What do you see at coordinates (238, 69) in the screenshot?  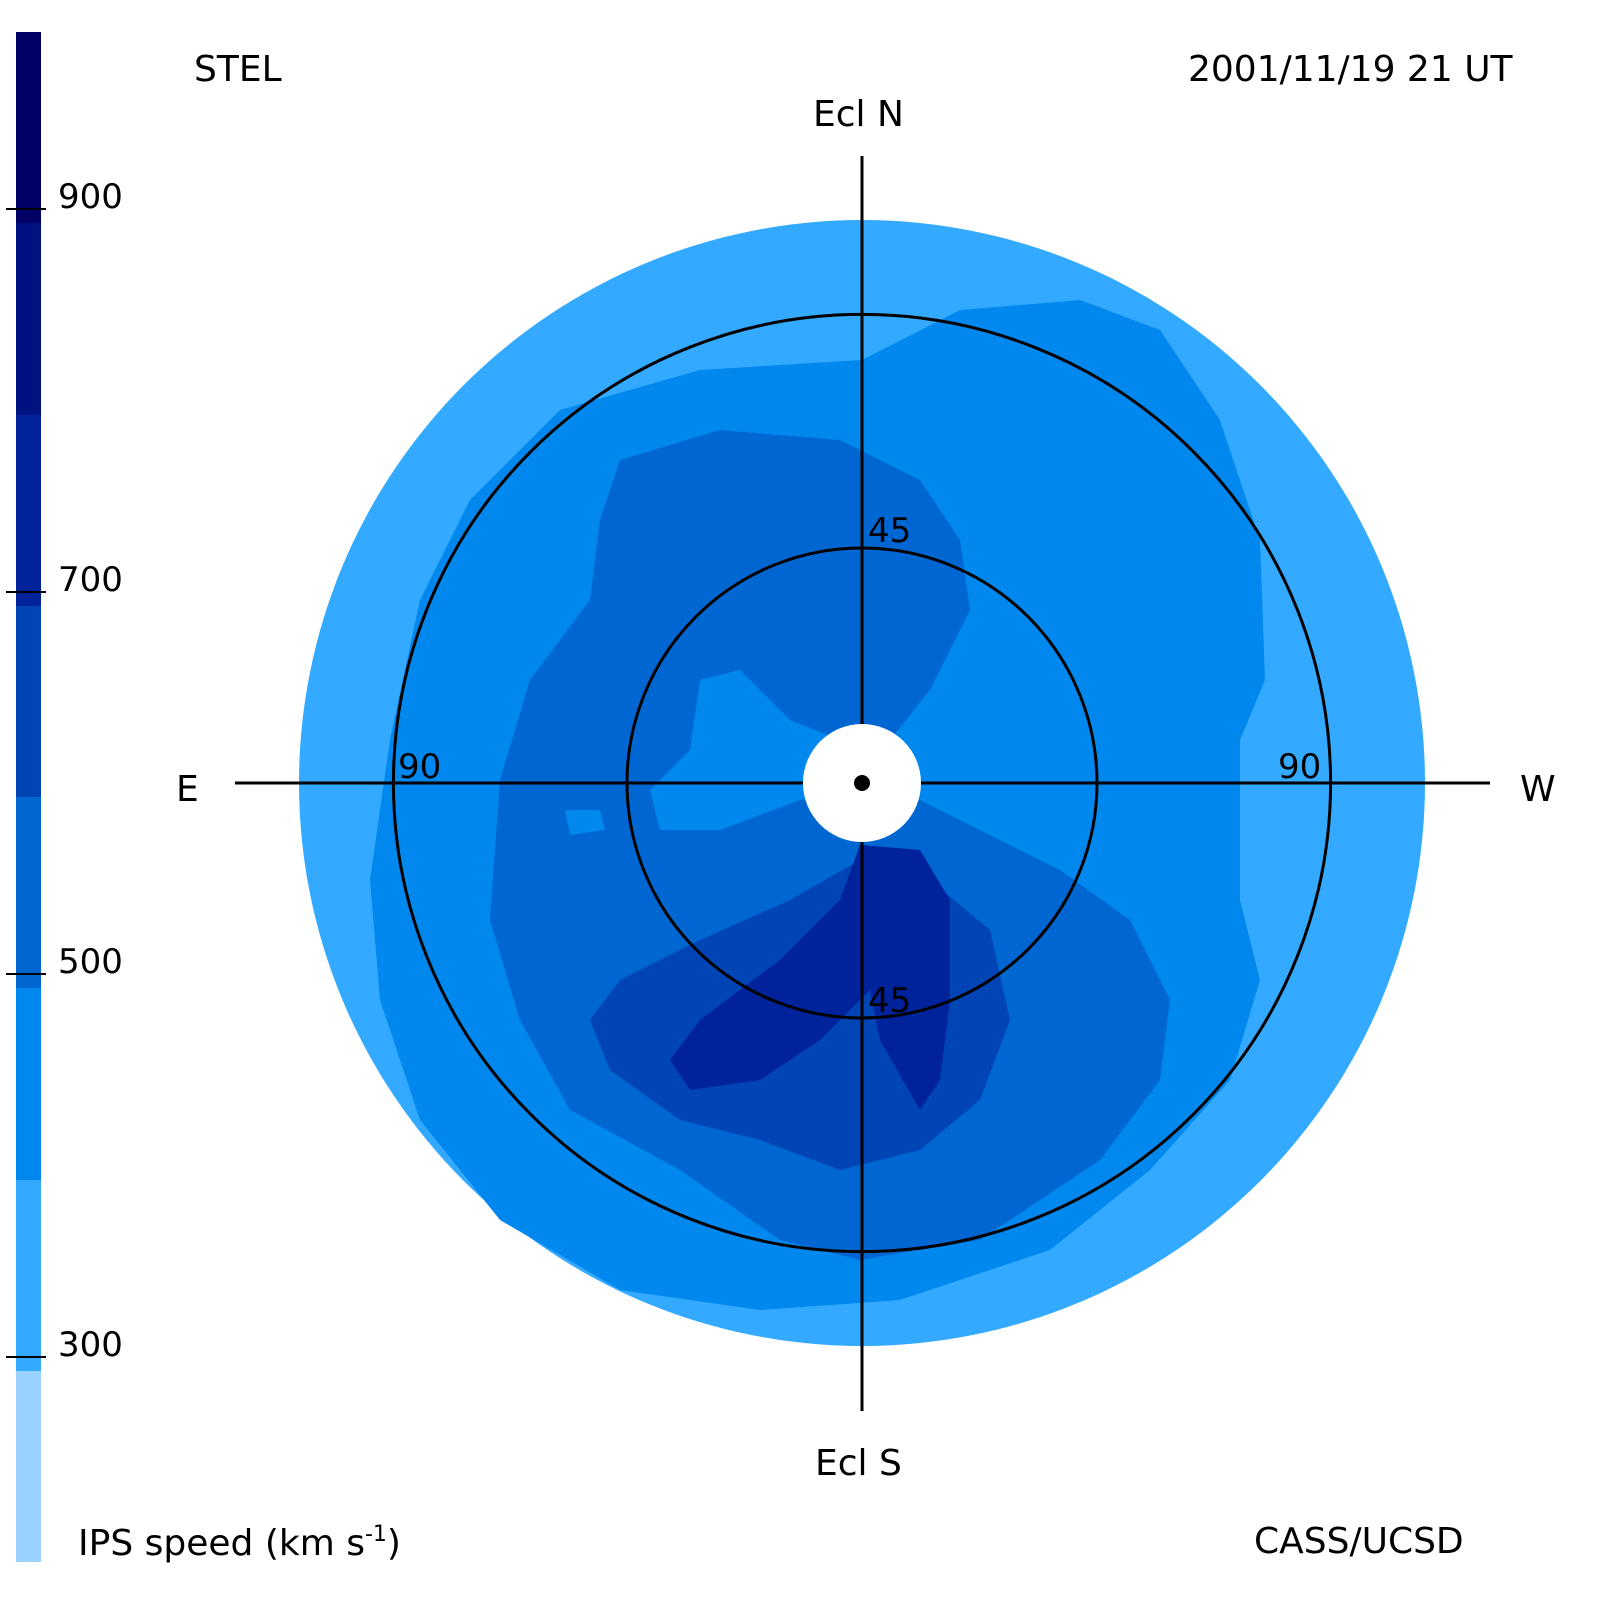 I see `station-label: STEL` at bounding box center [238, 69].